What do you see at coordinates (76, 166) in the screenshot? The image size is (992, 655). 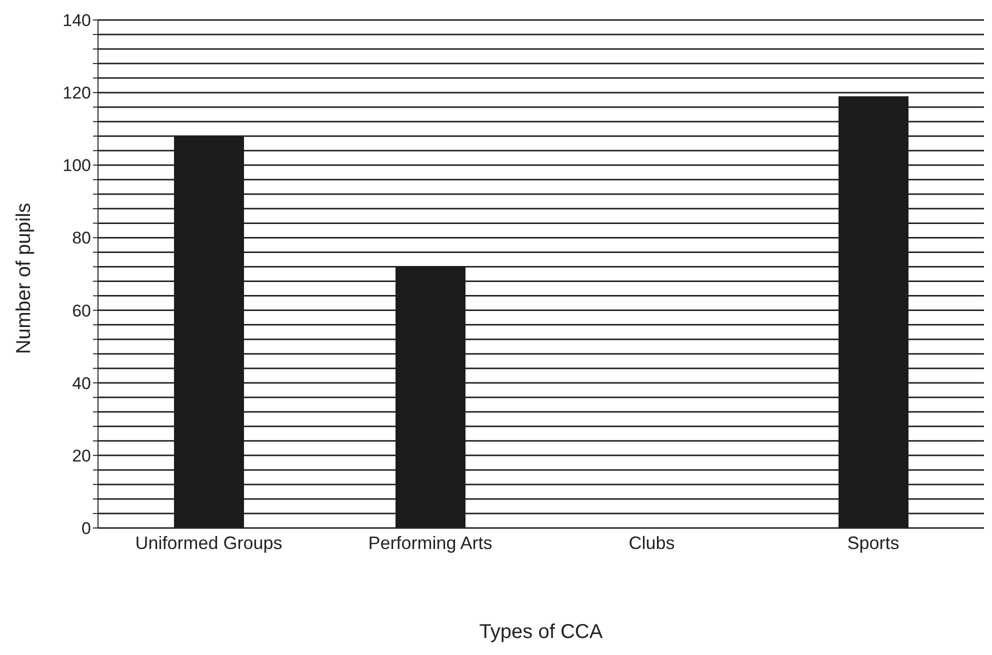 I see `y-tick-label: 100` at bounding box center [76, 166].